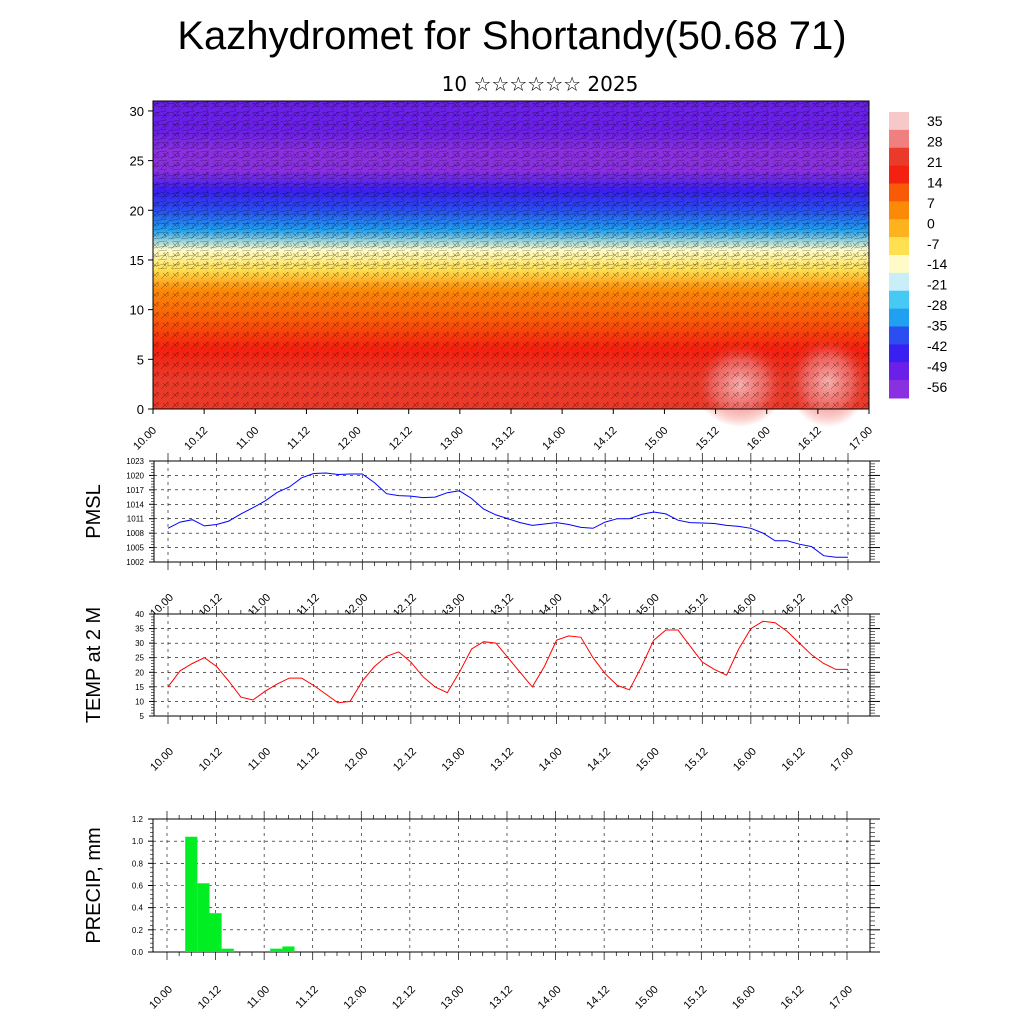 This screenshot has height=1024, width=1024. Describe the element at coordinates (935, 142) in the screenshot. I see `colorbar-label: 28` at that location.